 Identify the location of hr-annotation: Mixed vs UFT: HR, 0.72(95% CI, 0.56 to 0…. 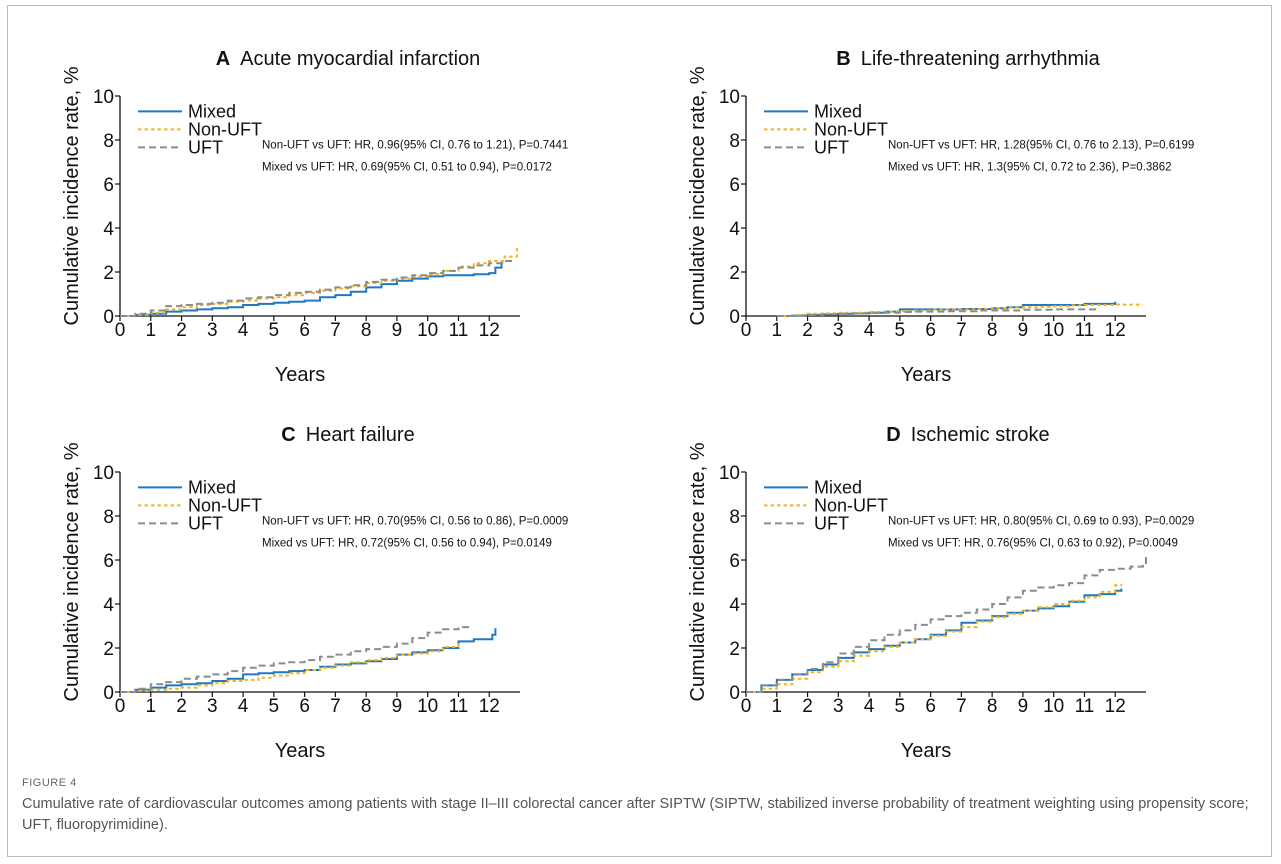
(407, 543).